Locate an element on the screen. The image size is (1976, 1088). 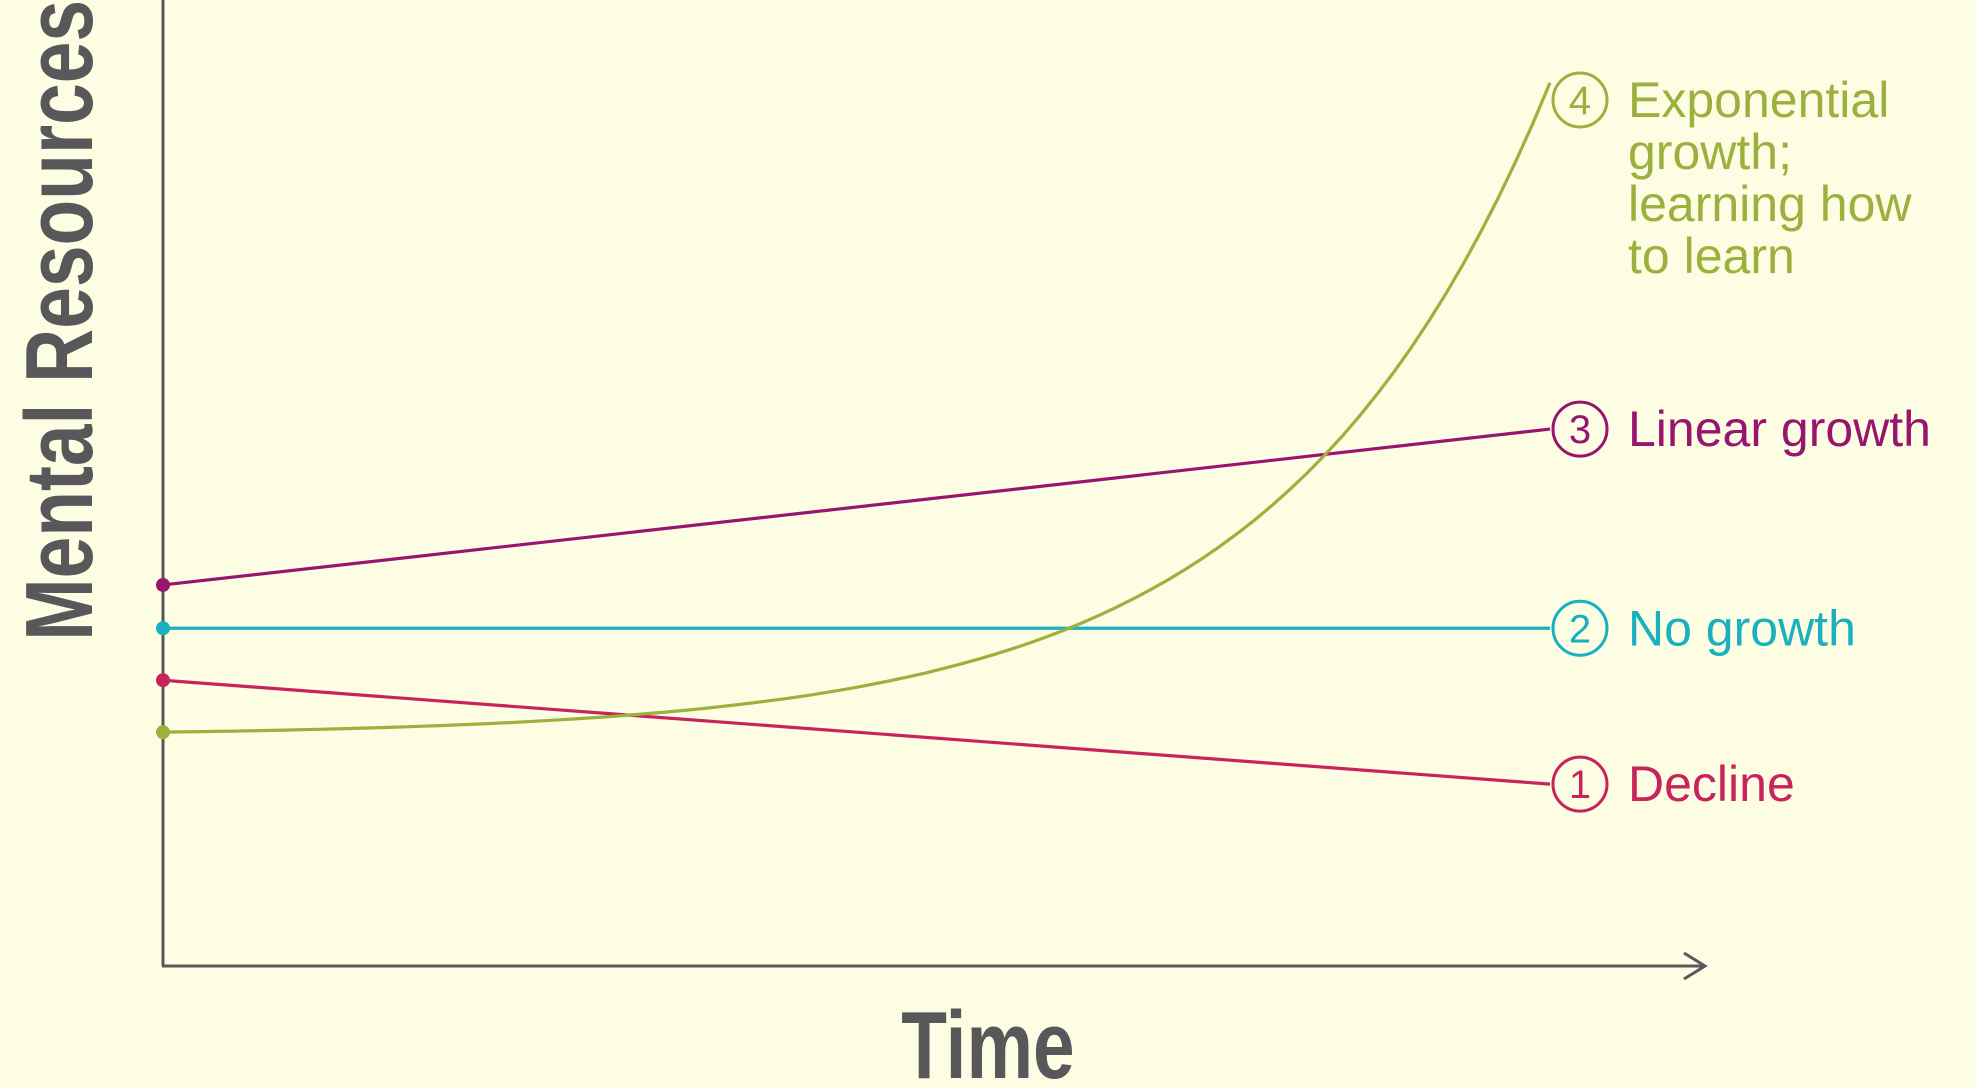
series-marker-number-exponential-growth: 4 is located at coordinates (1580, 101).